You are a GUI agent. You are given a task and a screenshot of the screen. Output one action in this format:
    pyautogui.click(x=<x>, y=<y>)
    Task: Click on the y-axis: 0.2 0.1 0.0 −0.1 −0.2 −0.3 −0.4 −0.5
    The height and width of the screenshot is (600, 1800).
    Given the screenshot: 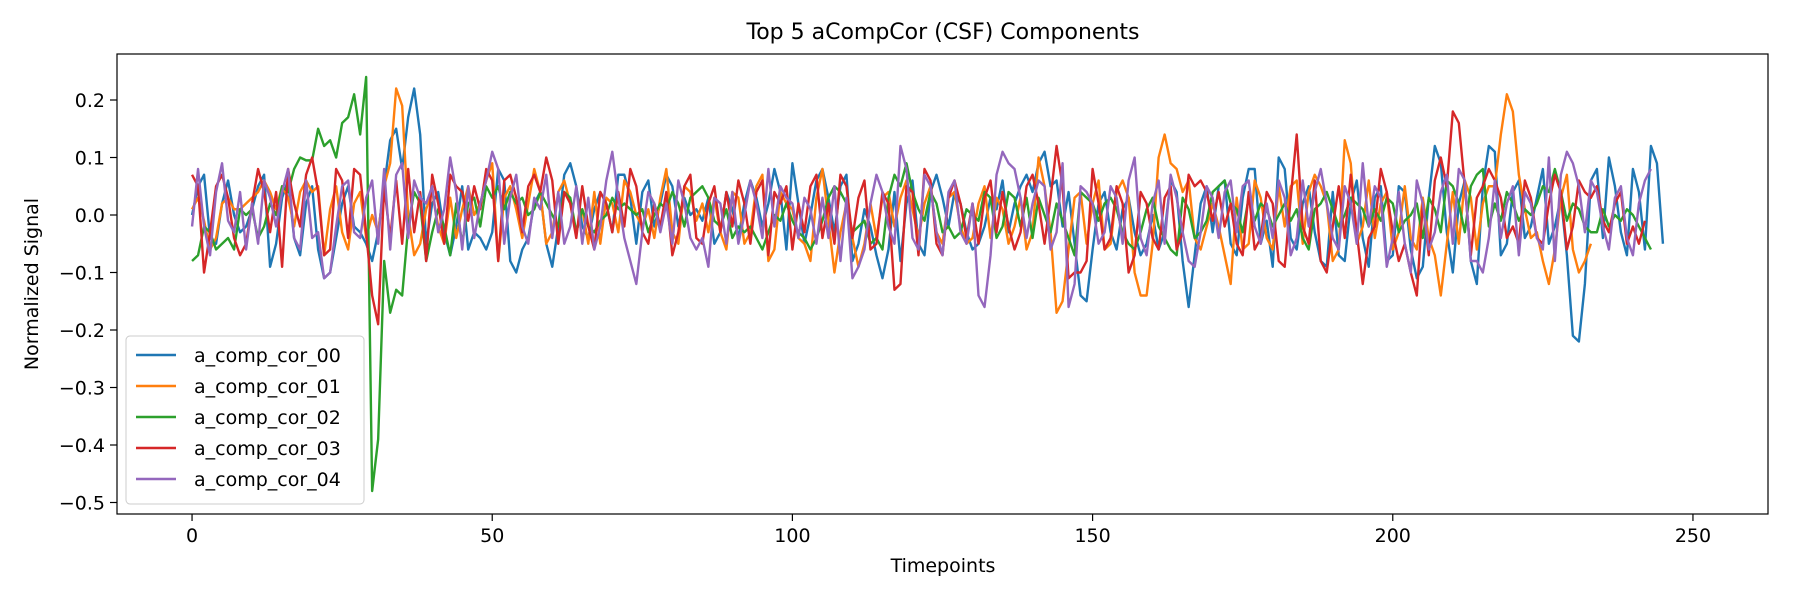 What is the action you would take?
    pyautogui.click(x=88, y=302)
    